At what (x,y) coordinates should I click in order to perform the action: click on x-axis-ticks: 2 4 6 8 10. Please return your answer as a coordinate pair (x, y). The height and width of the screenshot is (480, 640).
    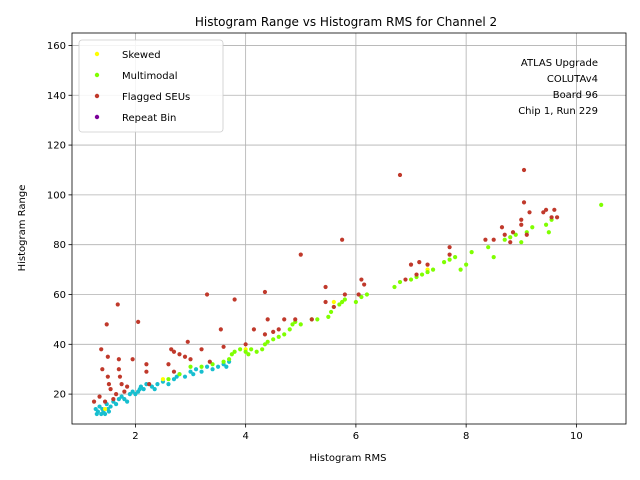
    Looking at the image, I should click on (357, 433).